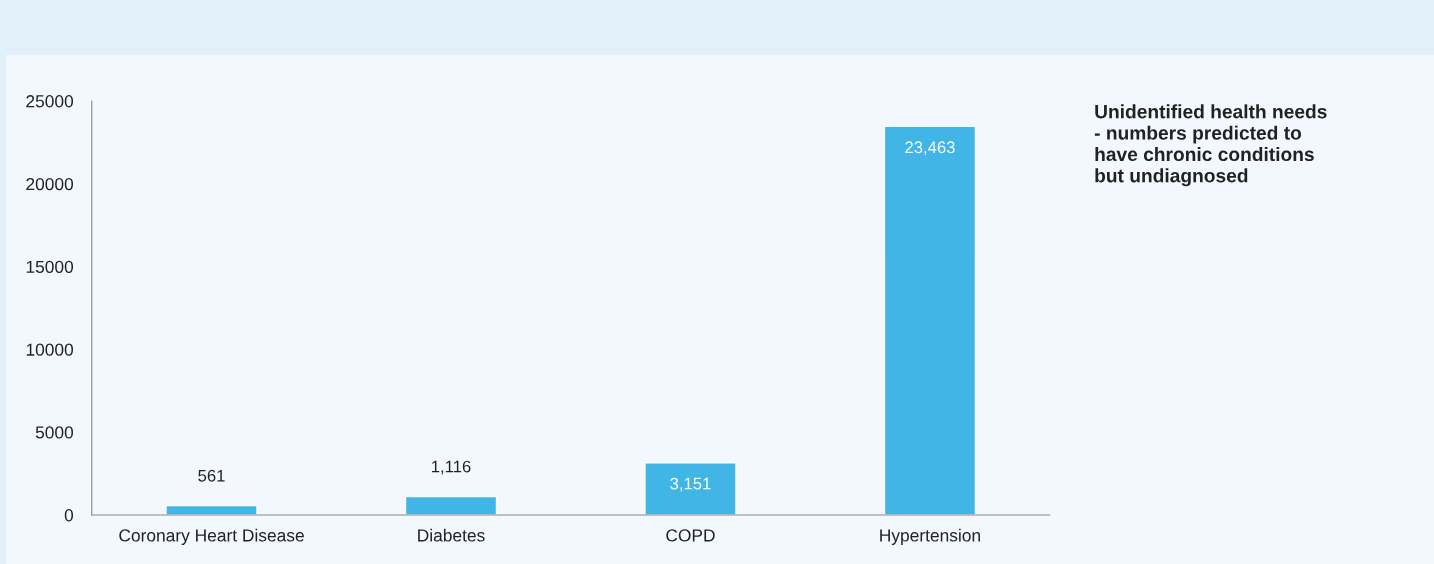 This screenshot has height=564, width=1434. What do you see at coordinates (211, 475) in the screenshot?
I see `data-label: 561` at bounding box center [211, 475].